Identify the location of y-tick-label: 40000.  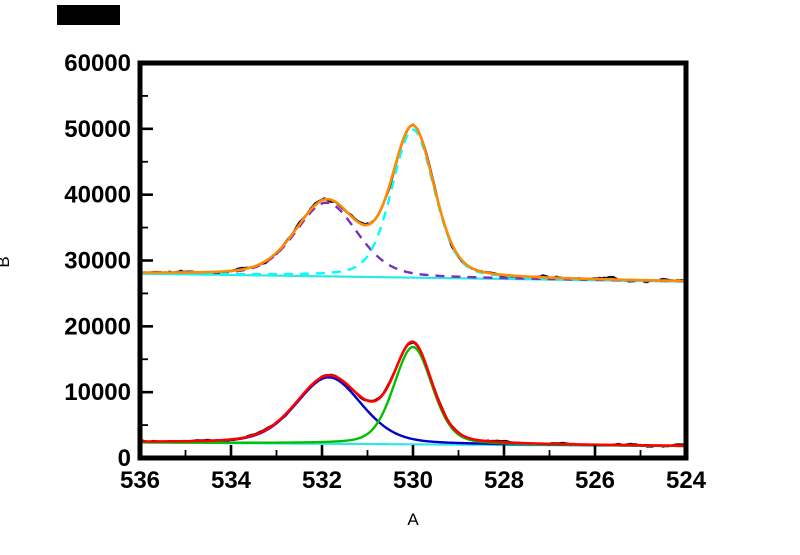
(97, 195).